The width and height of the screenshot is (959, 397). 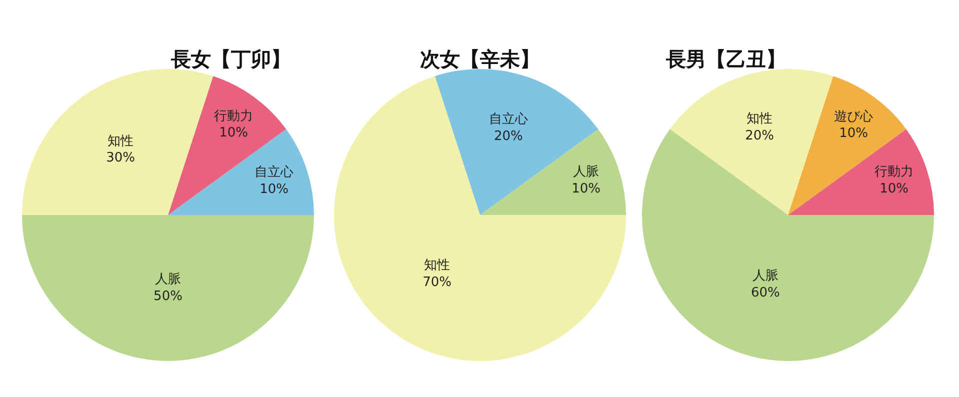 I want to click on data-label: 70%, so click(x=437, y=282).